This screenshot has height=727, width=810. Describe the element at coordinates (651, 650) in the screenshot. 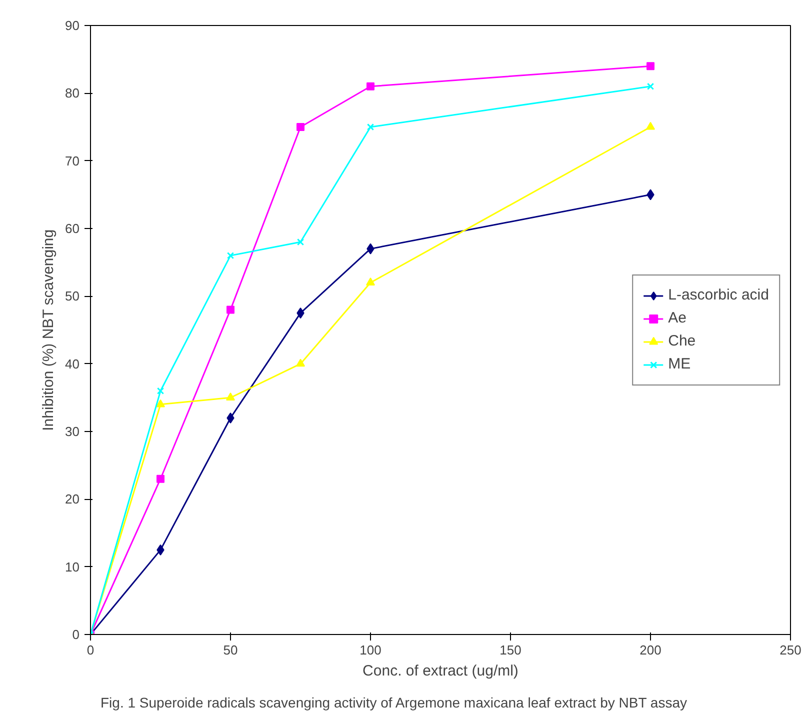

I see `x-tick-label: 200` at that location.